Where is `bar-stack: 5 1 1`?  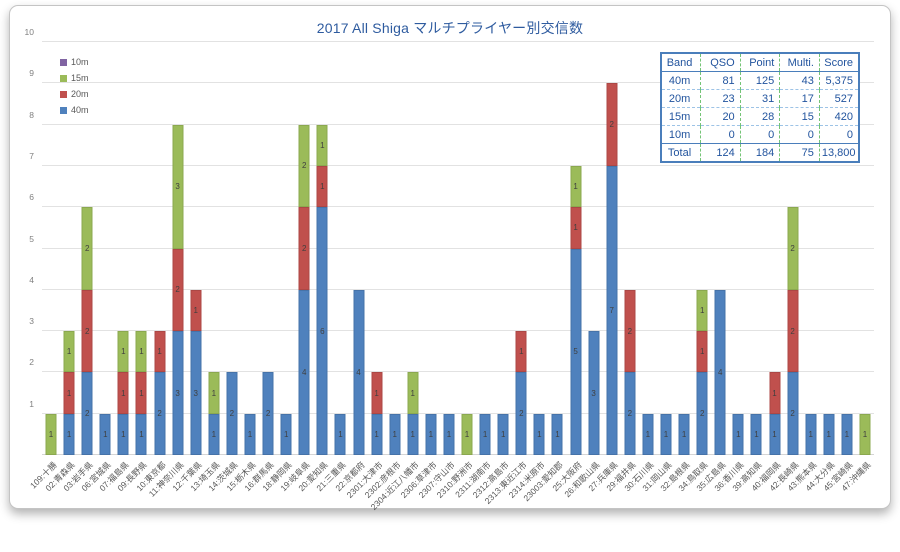
bar-stack: 5 1 1 is located at coordinates (576, 248).